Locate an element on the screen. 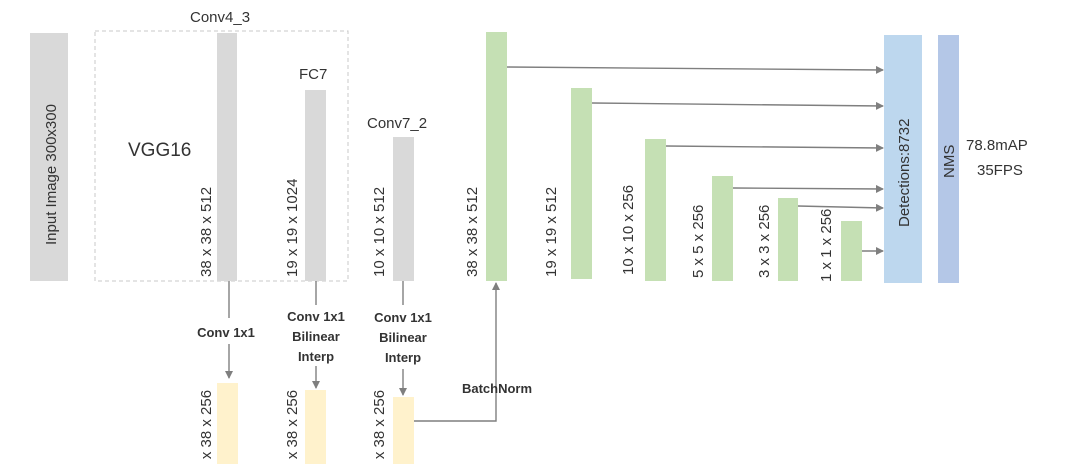  fusion-arrow is located at coordinates (457, 352).